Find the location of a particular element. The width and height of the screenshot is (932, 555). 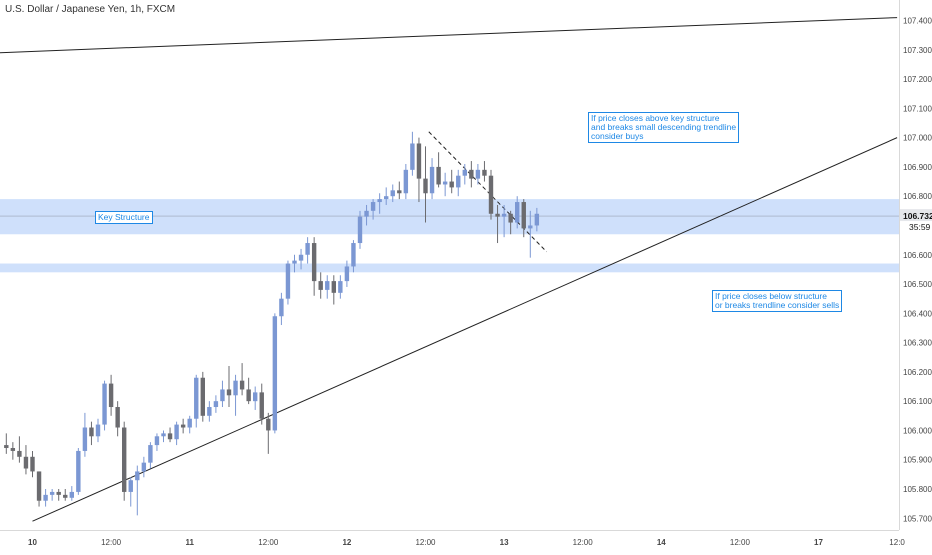

price-tick-label: 107.000 is located at coordinates (917, 138).